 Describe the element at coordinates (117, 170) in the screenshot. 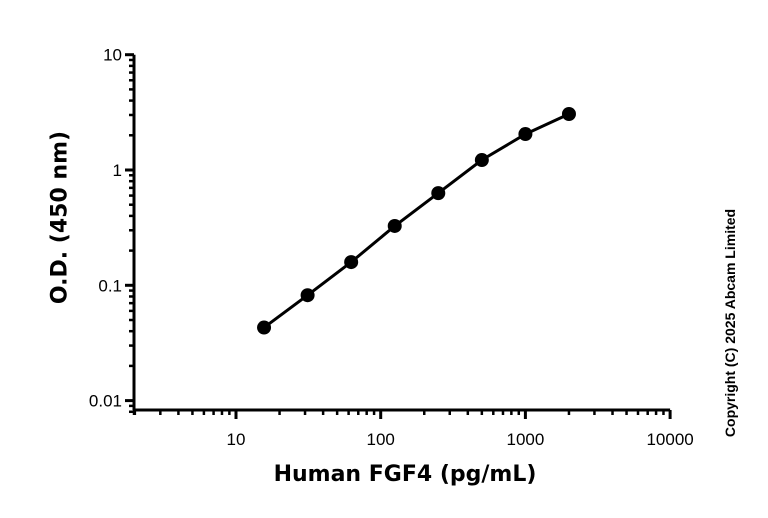

I see `svg-text: 1` at that location.